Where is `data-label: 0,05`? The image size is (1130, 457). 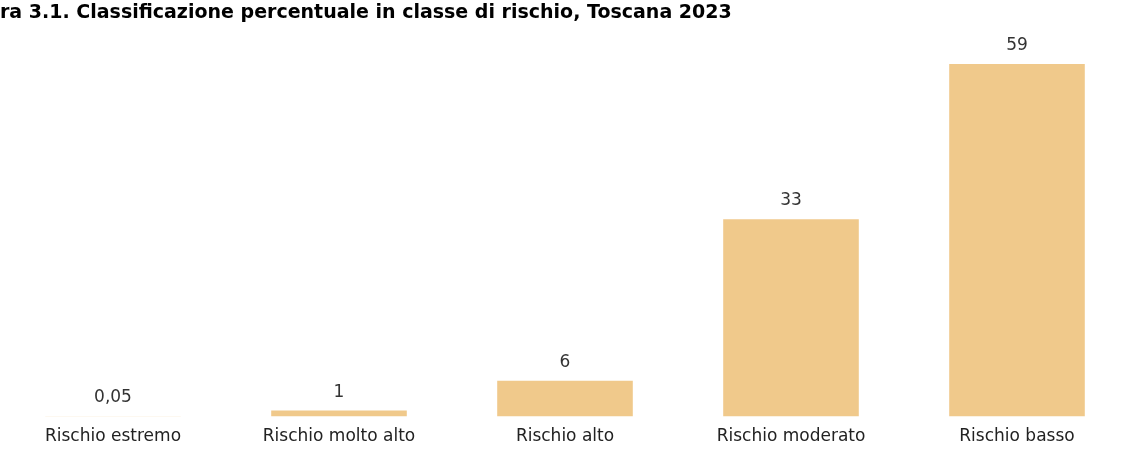
data-label: 0,05 is located at coordinates (113, 396).